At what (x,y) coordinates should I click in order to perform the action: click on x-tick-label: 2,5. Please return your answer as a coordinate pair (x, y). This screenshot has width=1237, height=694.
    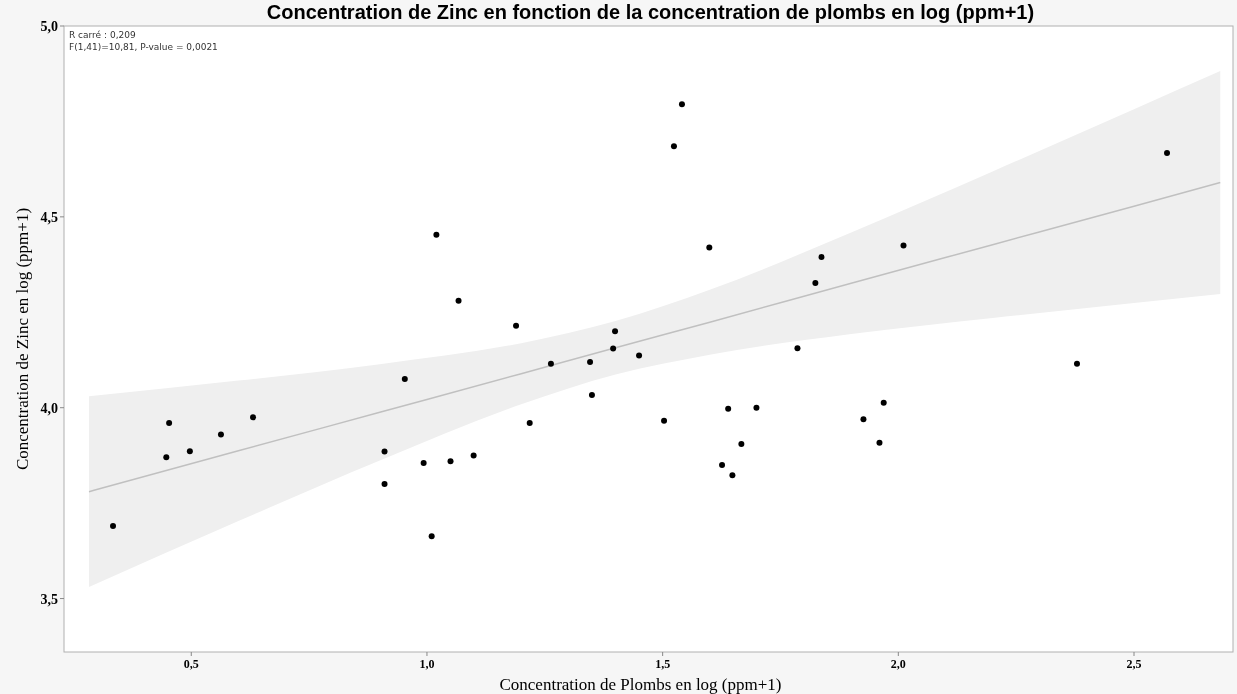
    Looking at the image, I should click on (1134, 664).